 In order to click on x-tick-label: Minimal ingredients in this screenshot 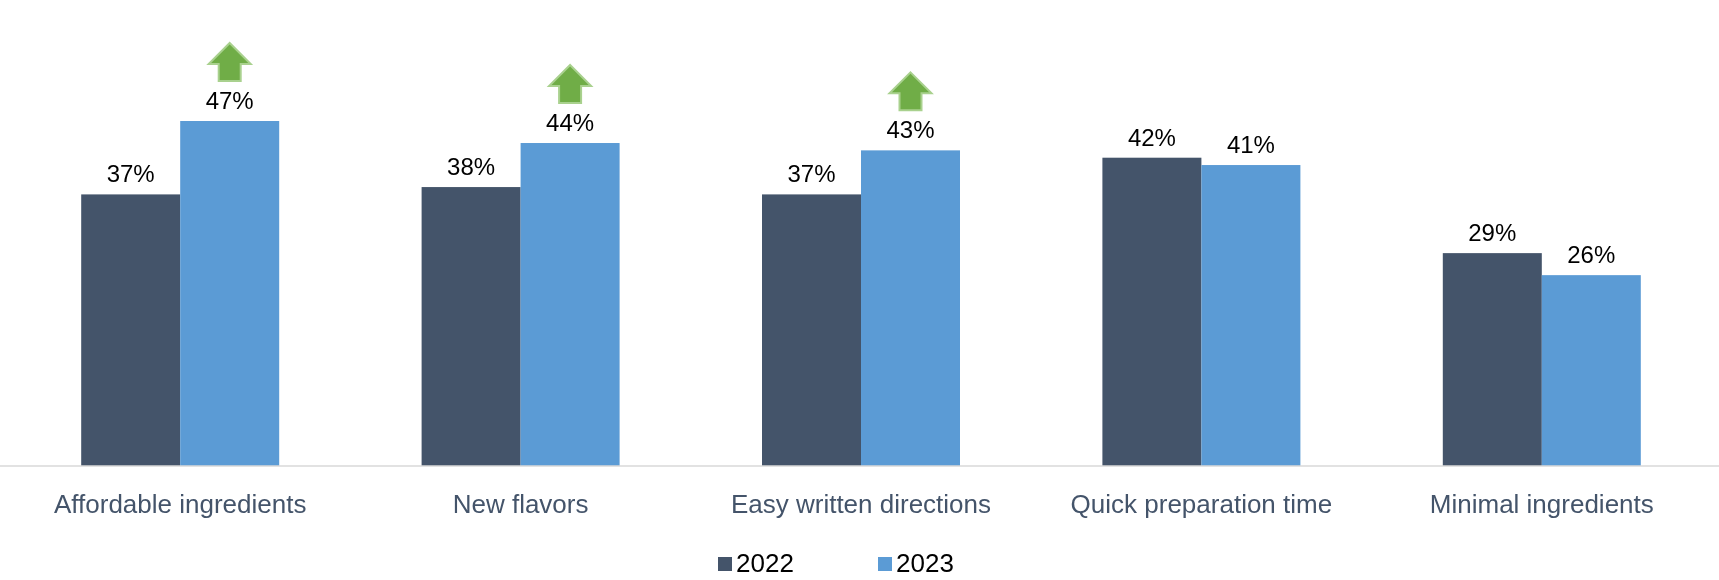, I will do `click(1541, 504)`.